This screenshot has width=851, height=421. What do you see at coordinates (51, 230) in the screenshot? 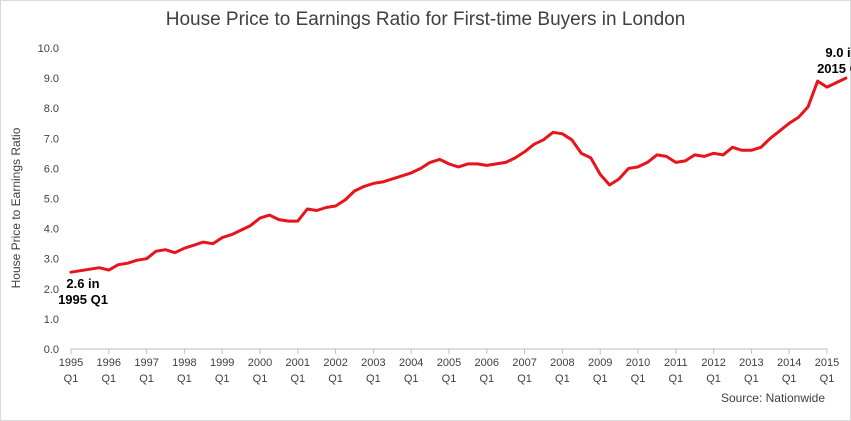
I see `y-tick-label: 4.0` at bounding box center [51, 230].